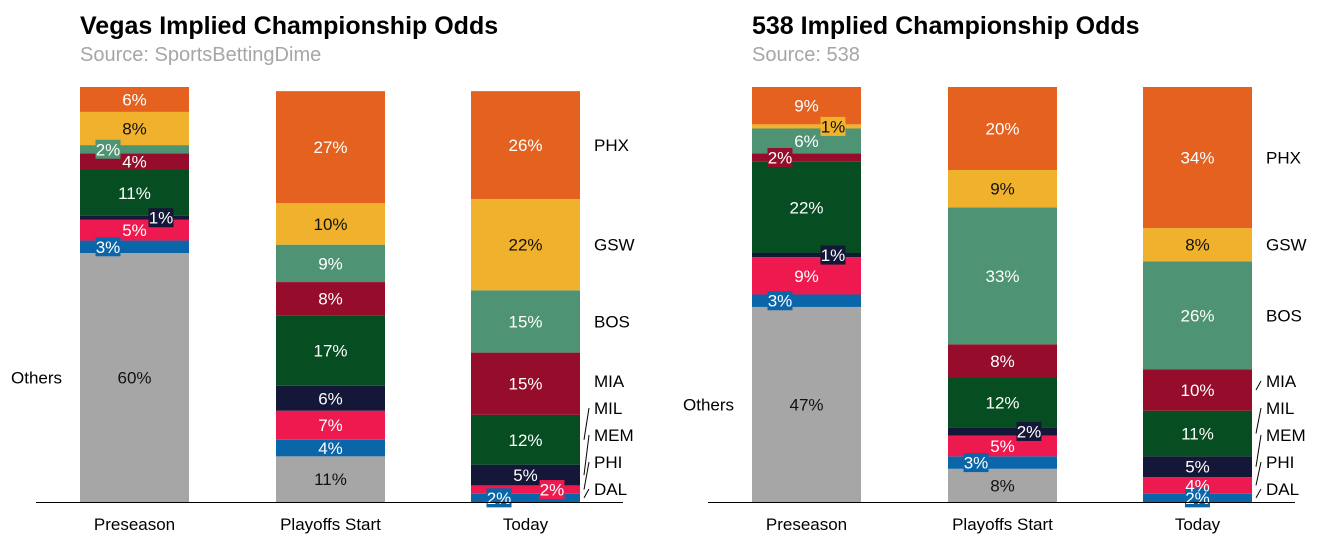 This screenshot has width=1338, height=547. I want to click on vegas-chart-subtitle: Source: SportsBettingDime, so click(200, 55).